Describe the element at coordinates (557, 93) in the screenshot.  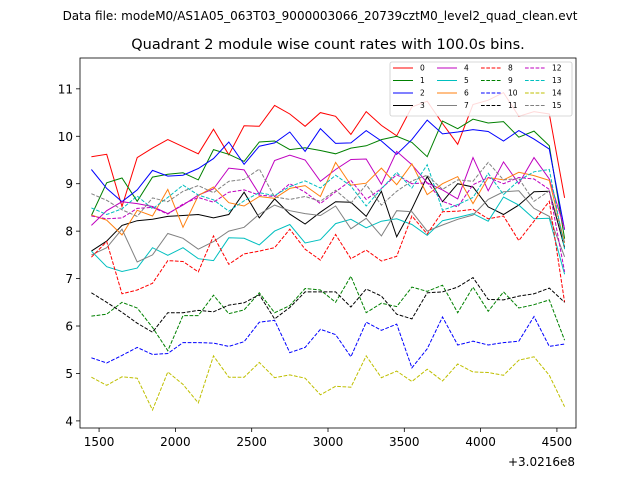
I see `legend-label-14: 14` at that location.